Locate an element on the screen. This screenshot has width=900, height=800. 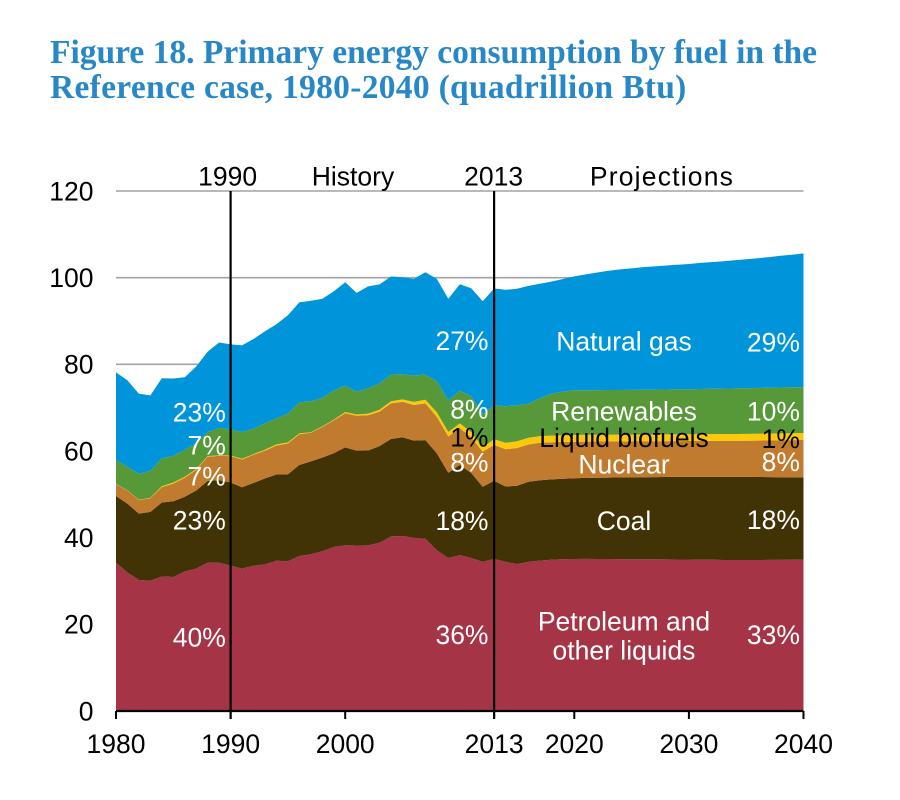
svg-text: 80 is located at coordinates (78, 365).